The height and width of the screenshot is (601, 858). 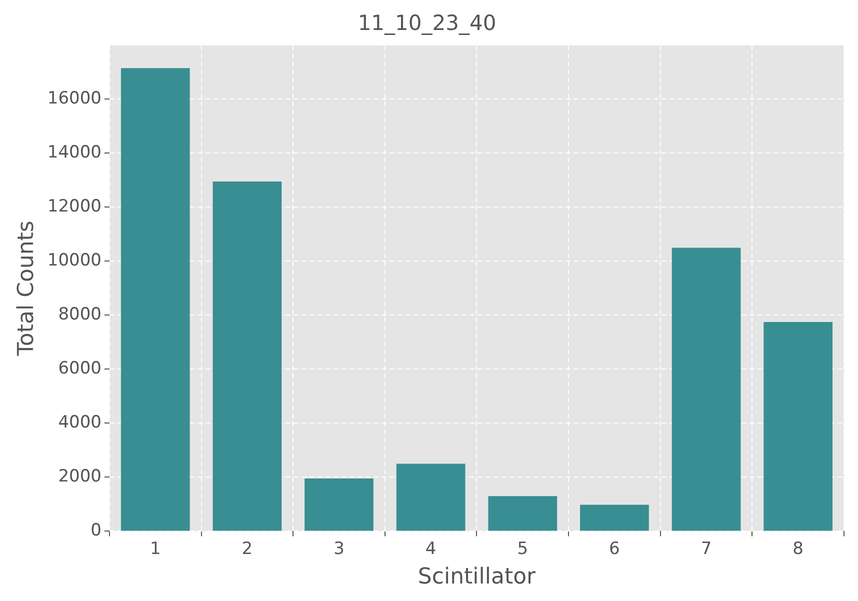 What do you see at coordinates (80, 368) in the screenshot?
I see `y-tick-label: 6000` at bounding box center [80, 368].